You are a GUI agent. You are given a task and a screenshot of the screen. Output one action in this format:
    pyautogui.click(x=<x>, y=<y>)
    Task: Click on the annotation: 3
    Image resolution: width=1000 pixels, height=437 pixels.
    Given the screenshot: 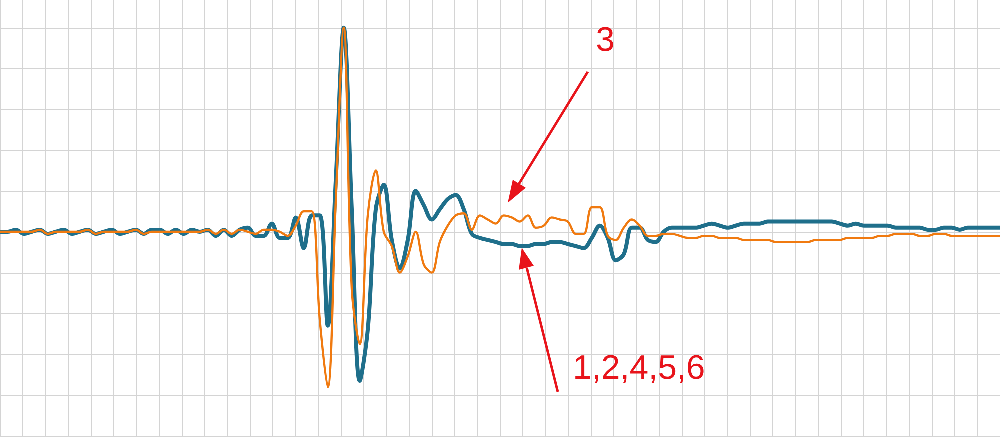 What is the action you would take?
    pyautogui.click(x=605, y=40)
    